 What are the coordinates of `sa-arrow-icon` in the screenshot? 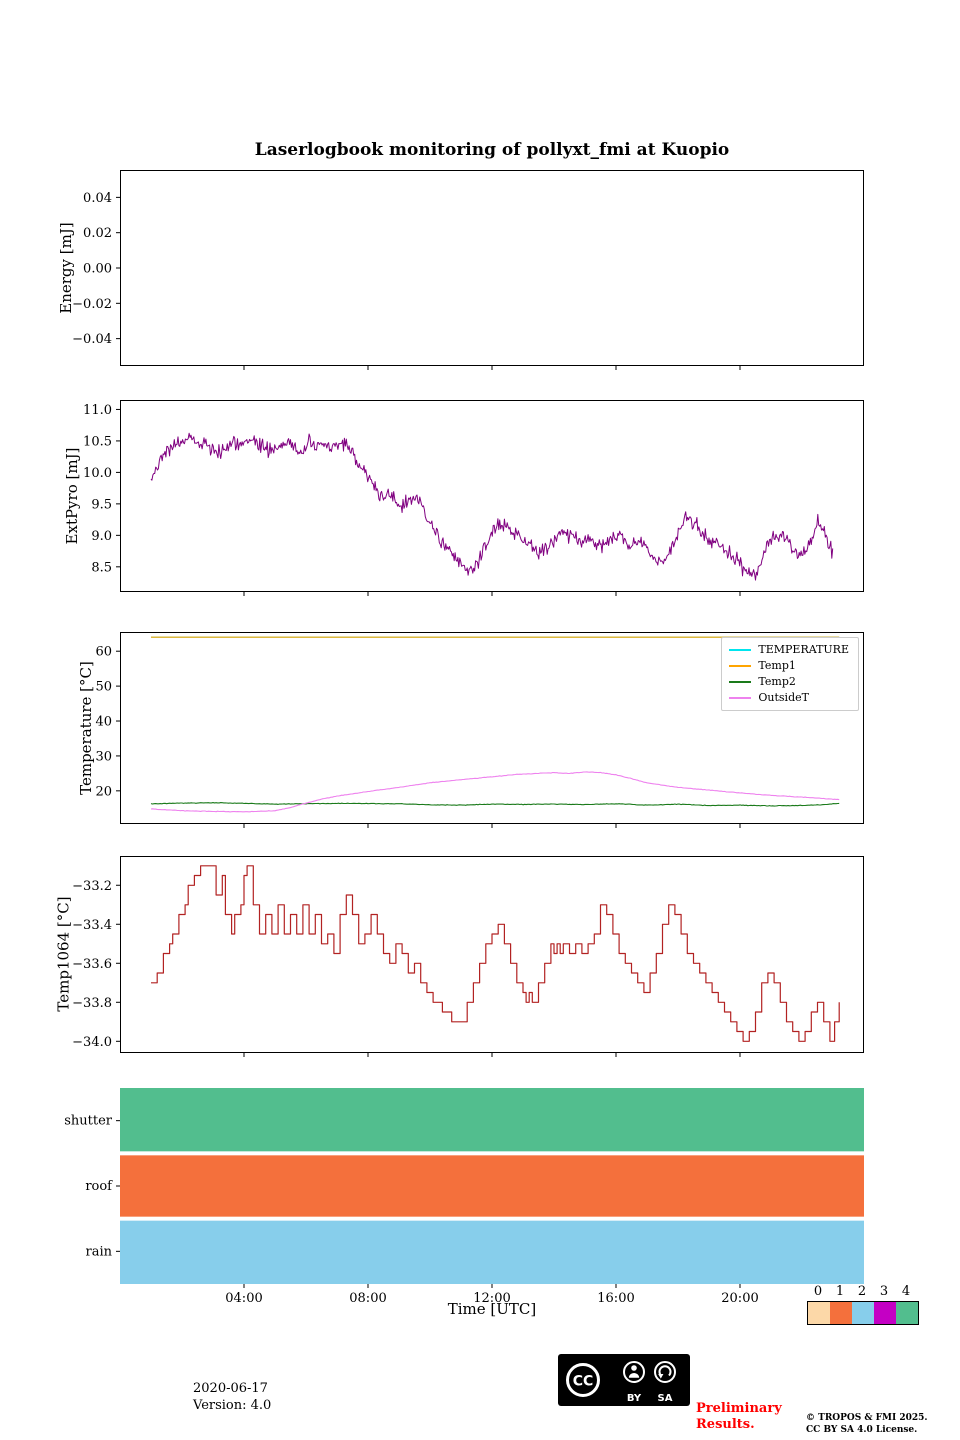 It's located at (665, 1372).